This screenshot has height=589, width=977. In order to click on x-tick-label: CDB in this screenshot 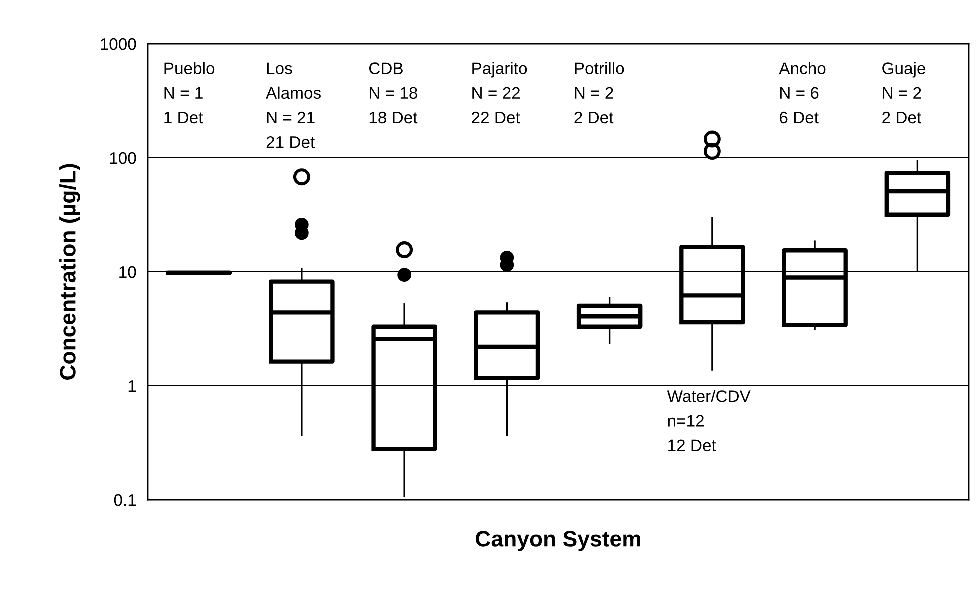, I will do `click(386, 68)`.